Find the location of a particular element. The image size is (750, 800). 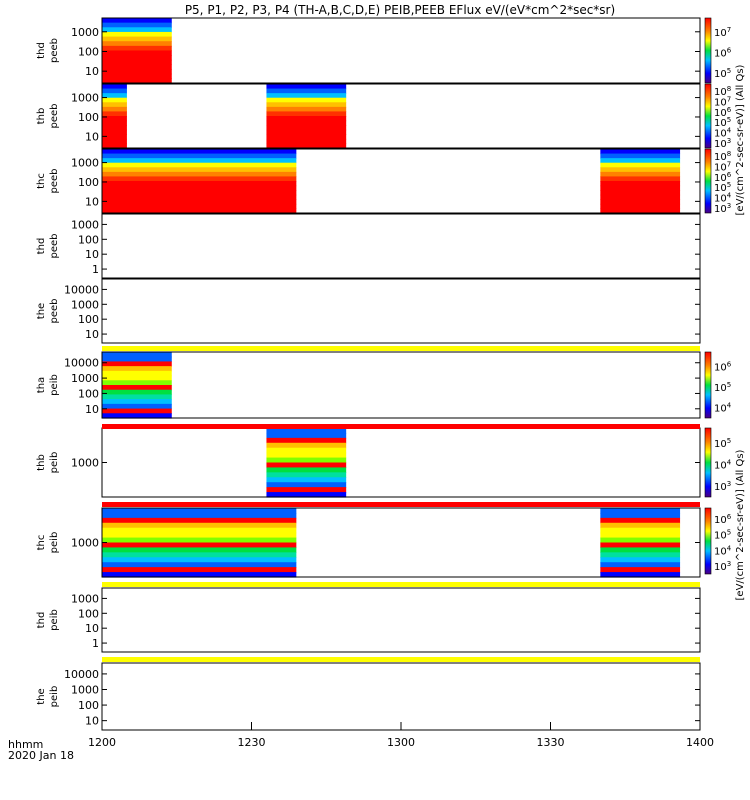

separator-strip is located at coordinates (401, 426).